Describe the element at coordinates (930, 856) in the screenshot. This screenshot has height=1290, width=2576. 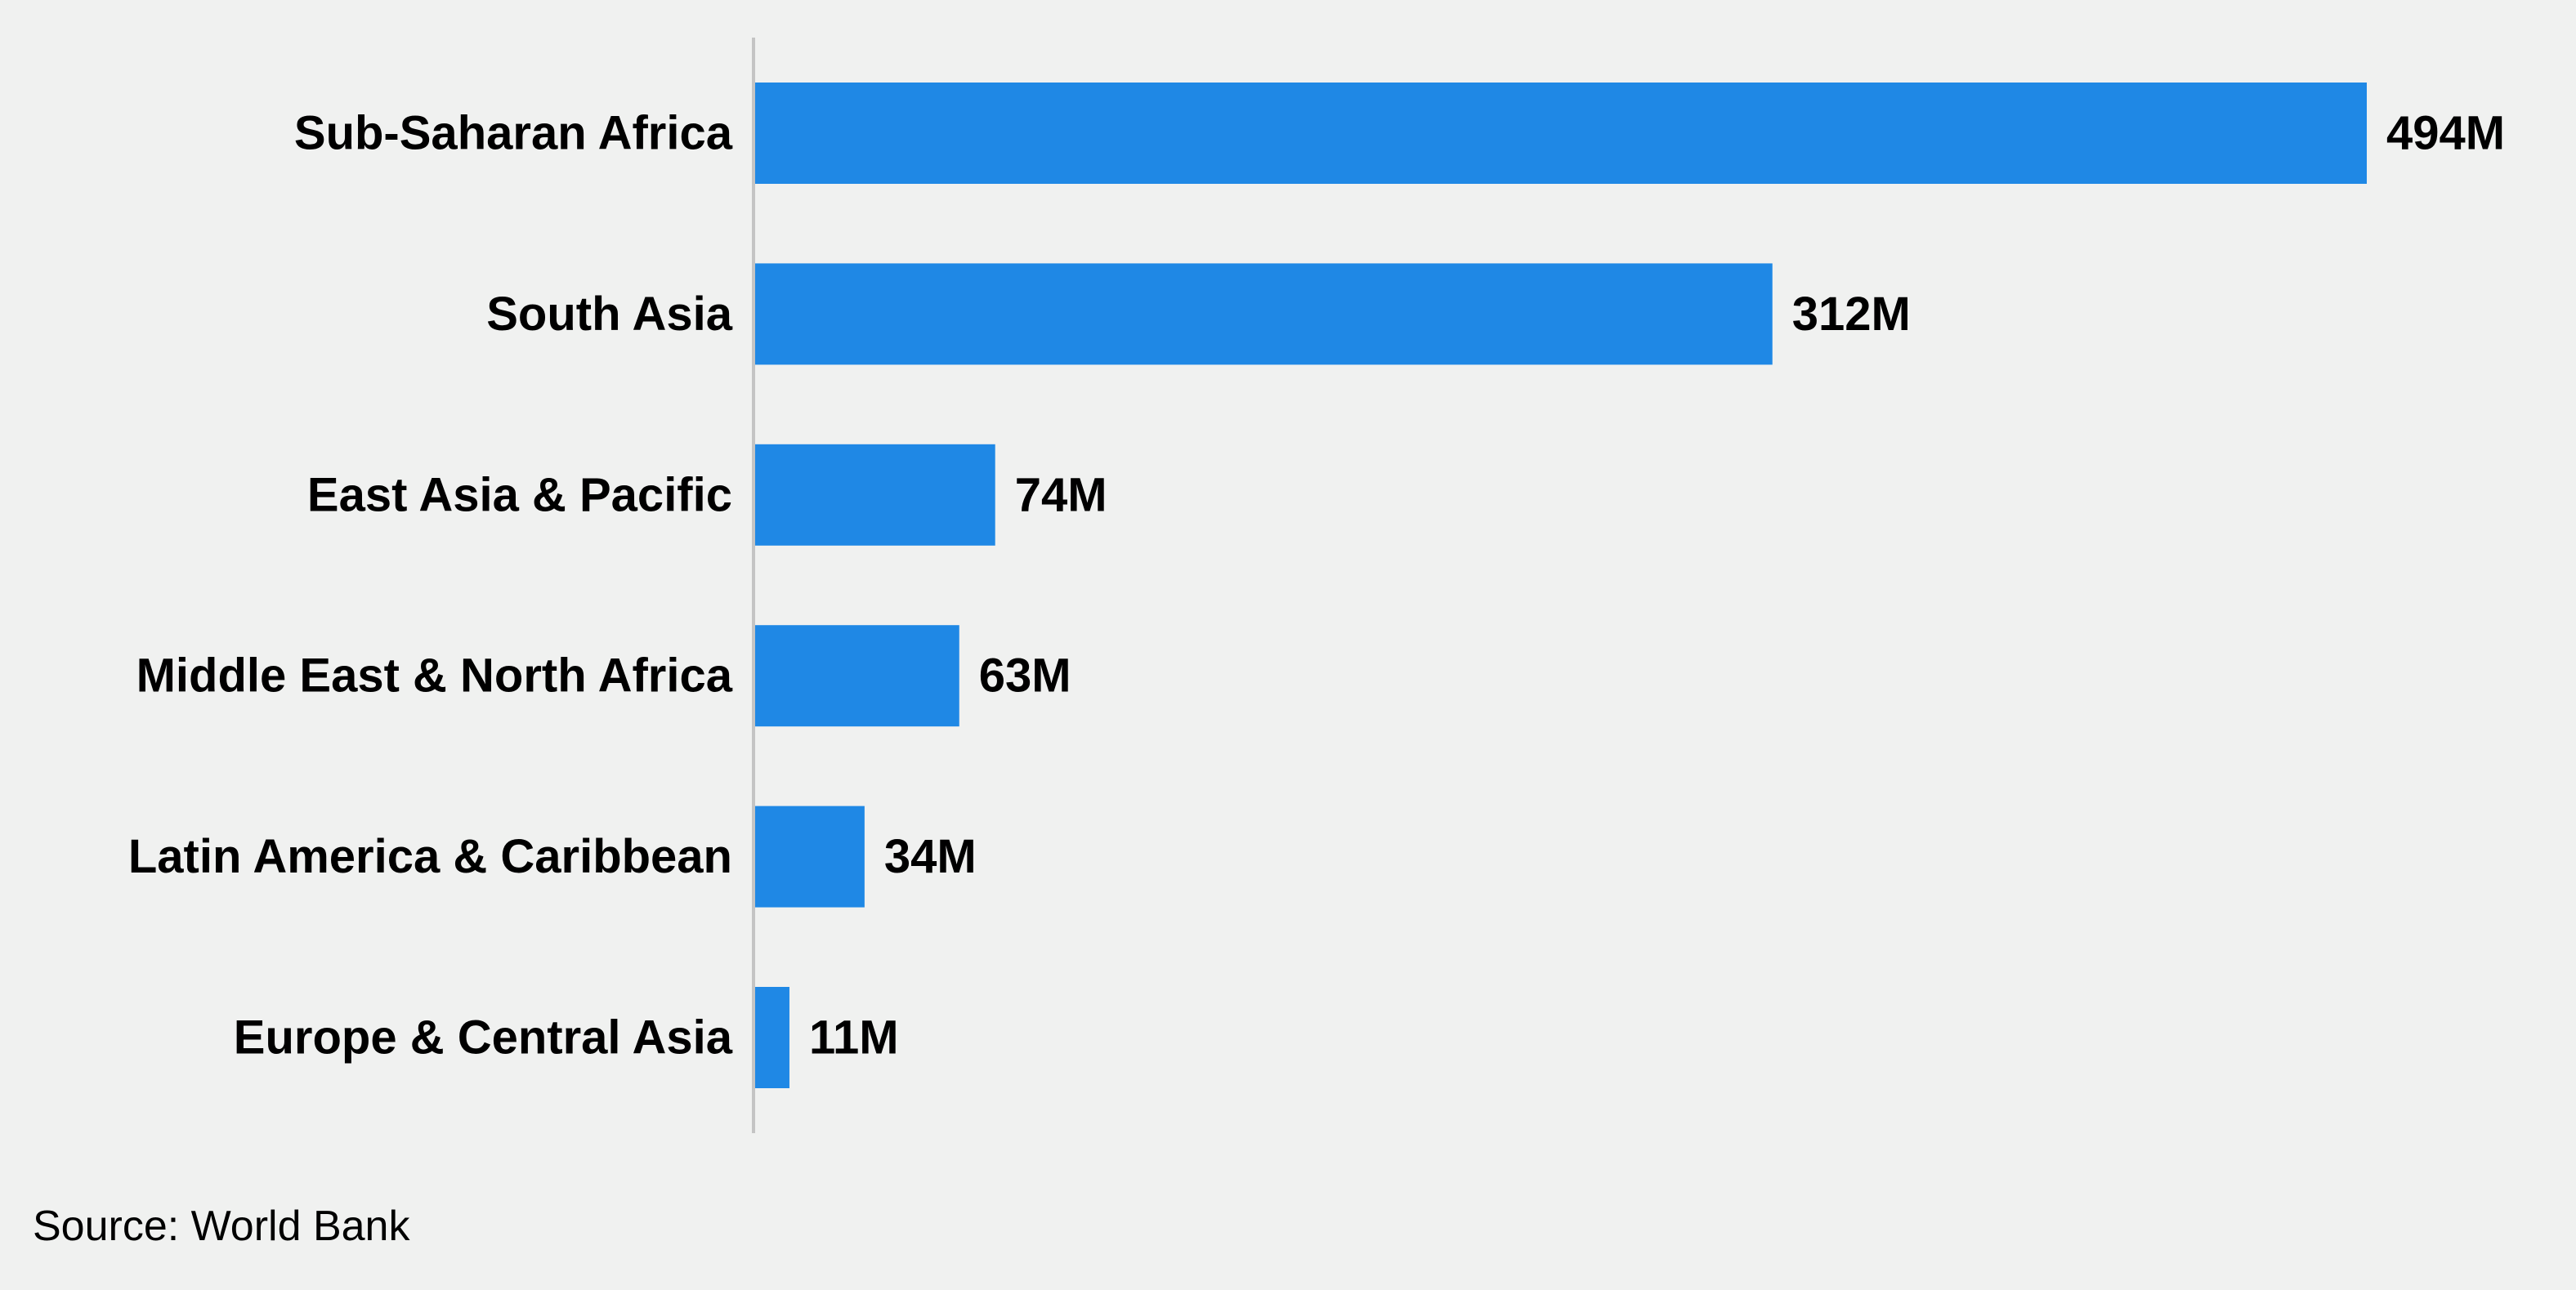
I see `value-label-latin-america-and-caribbean: 34M` at that location.